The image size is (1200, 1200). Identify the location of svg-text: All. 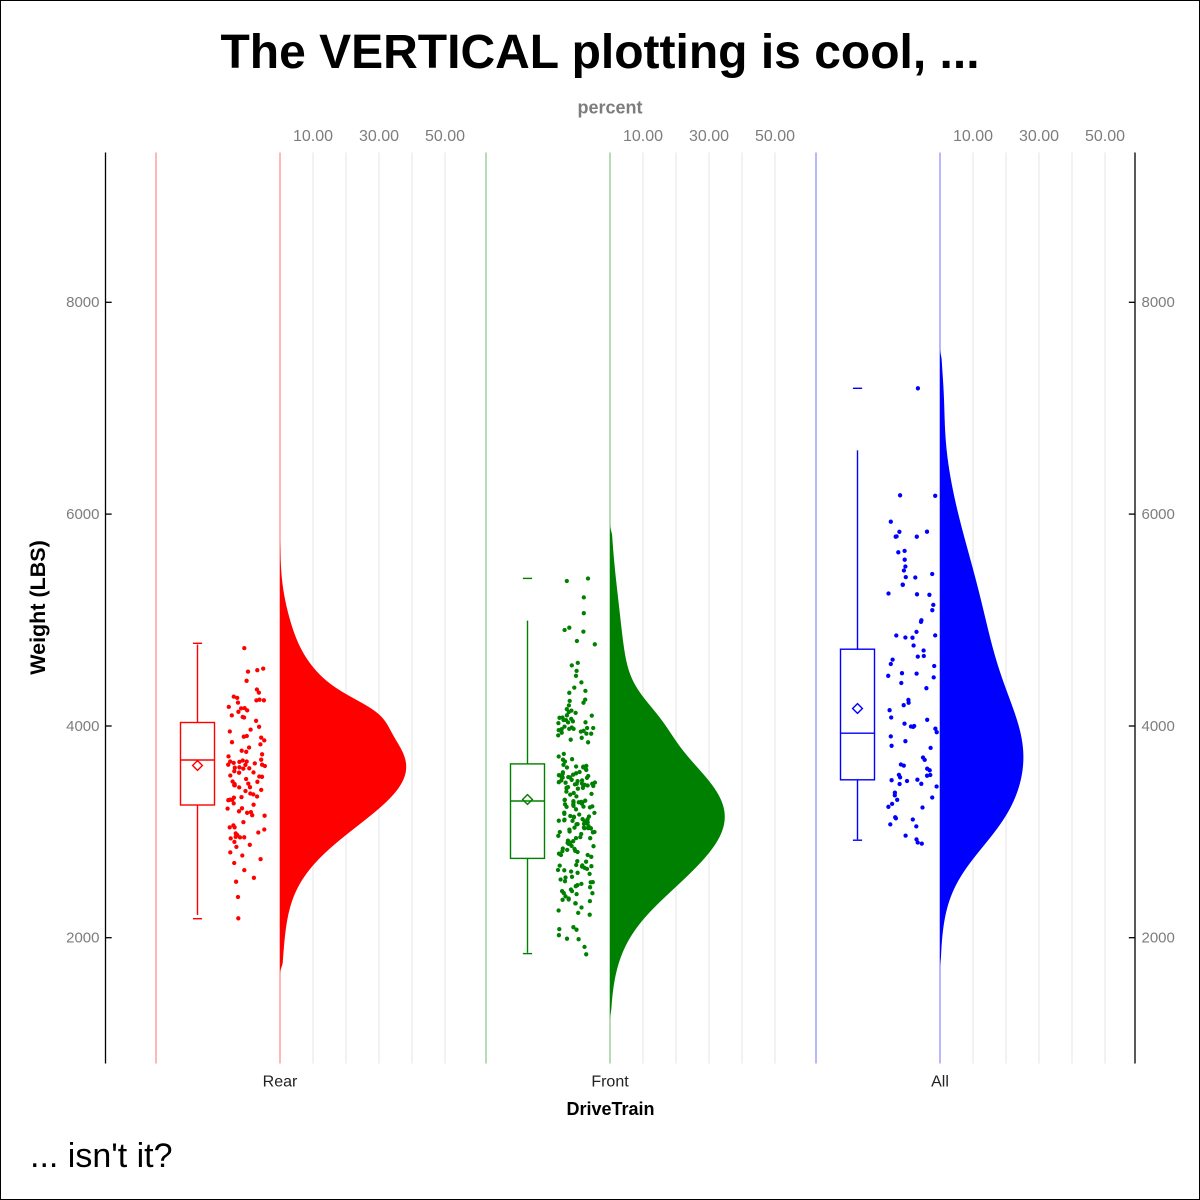
(940, 1081).